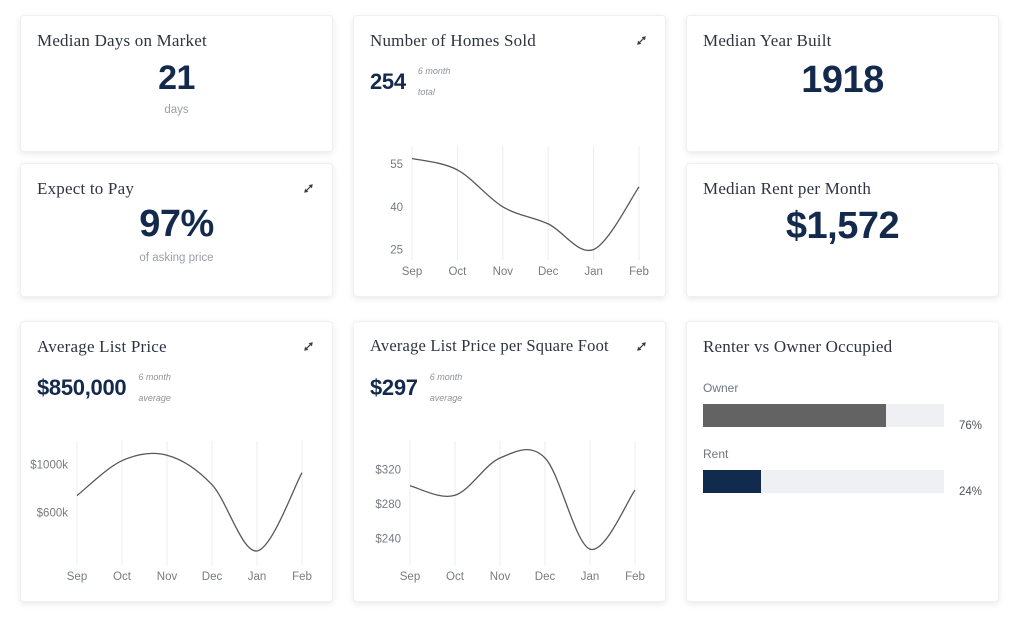 This screenshot has height=619, width=1021. Describe the element at coordinates (721, 388) in the screenshot. I see `owner-label: Owner` at that location.